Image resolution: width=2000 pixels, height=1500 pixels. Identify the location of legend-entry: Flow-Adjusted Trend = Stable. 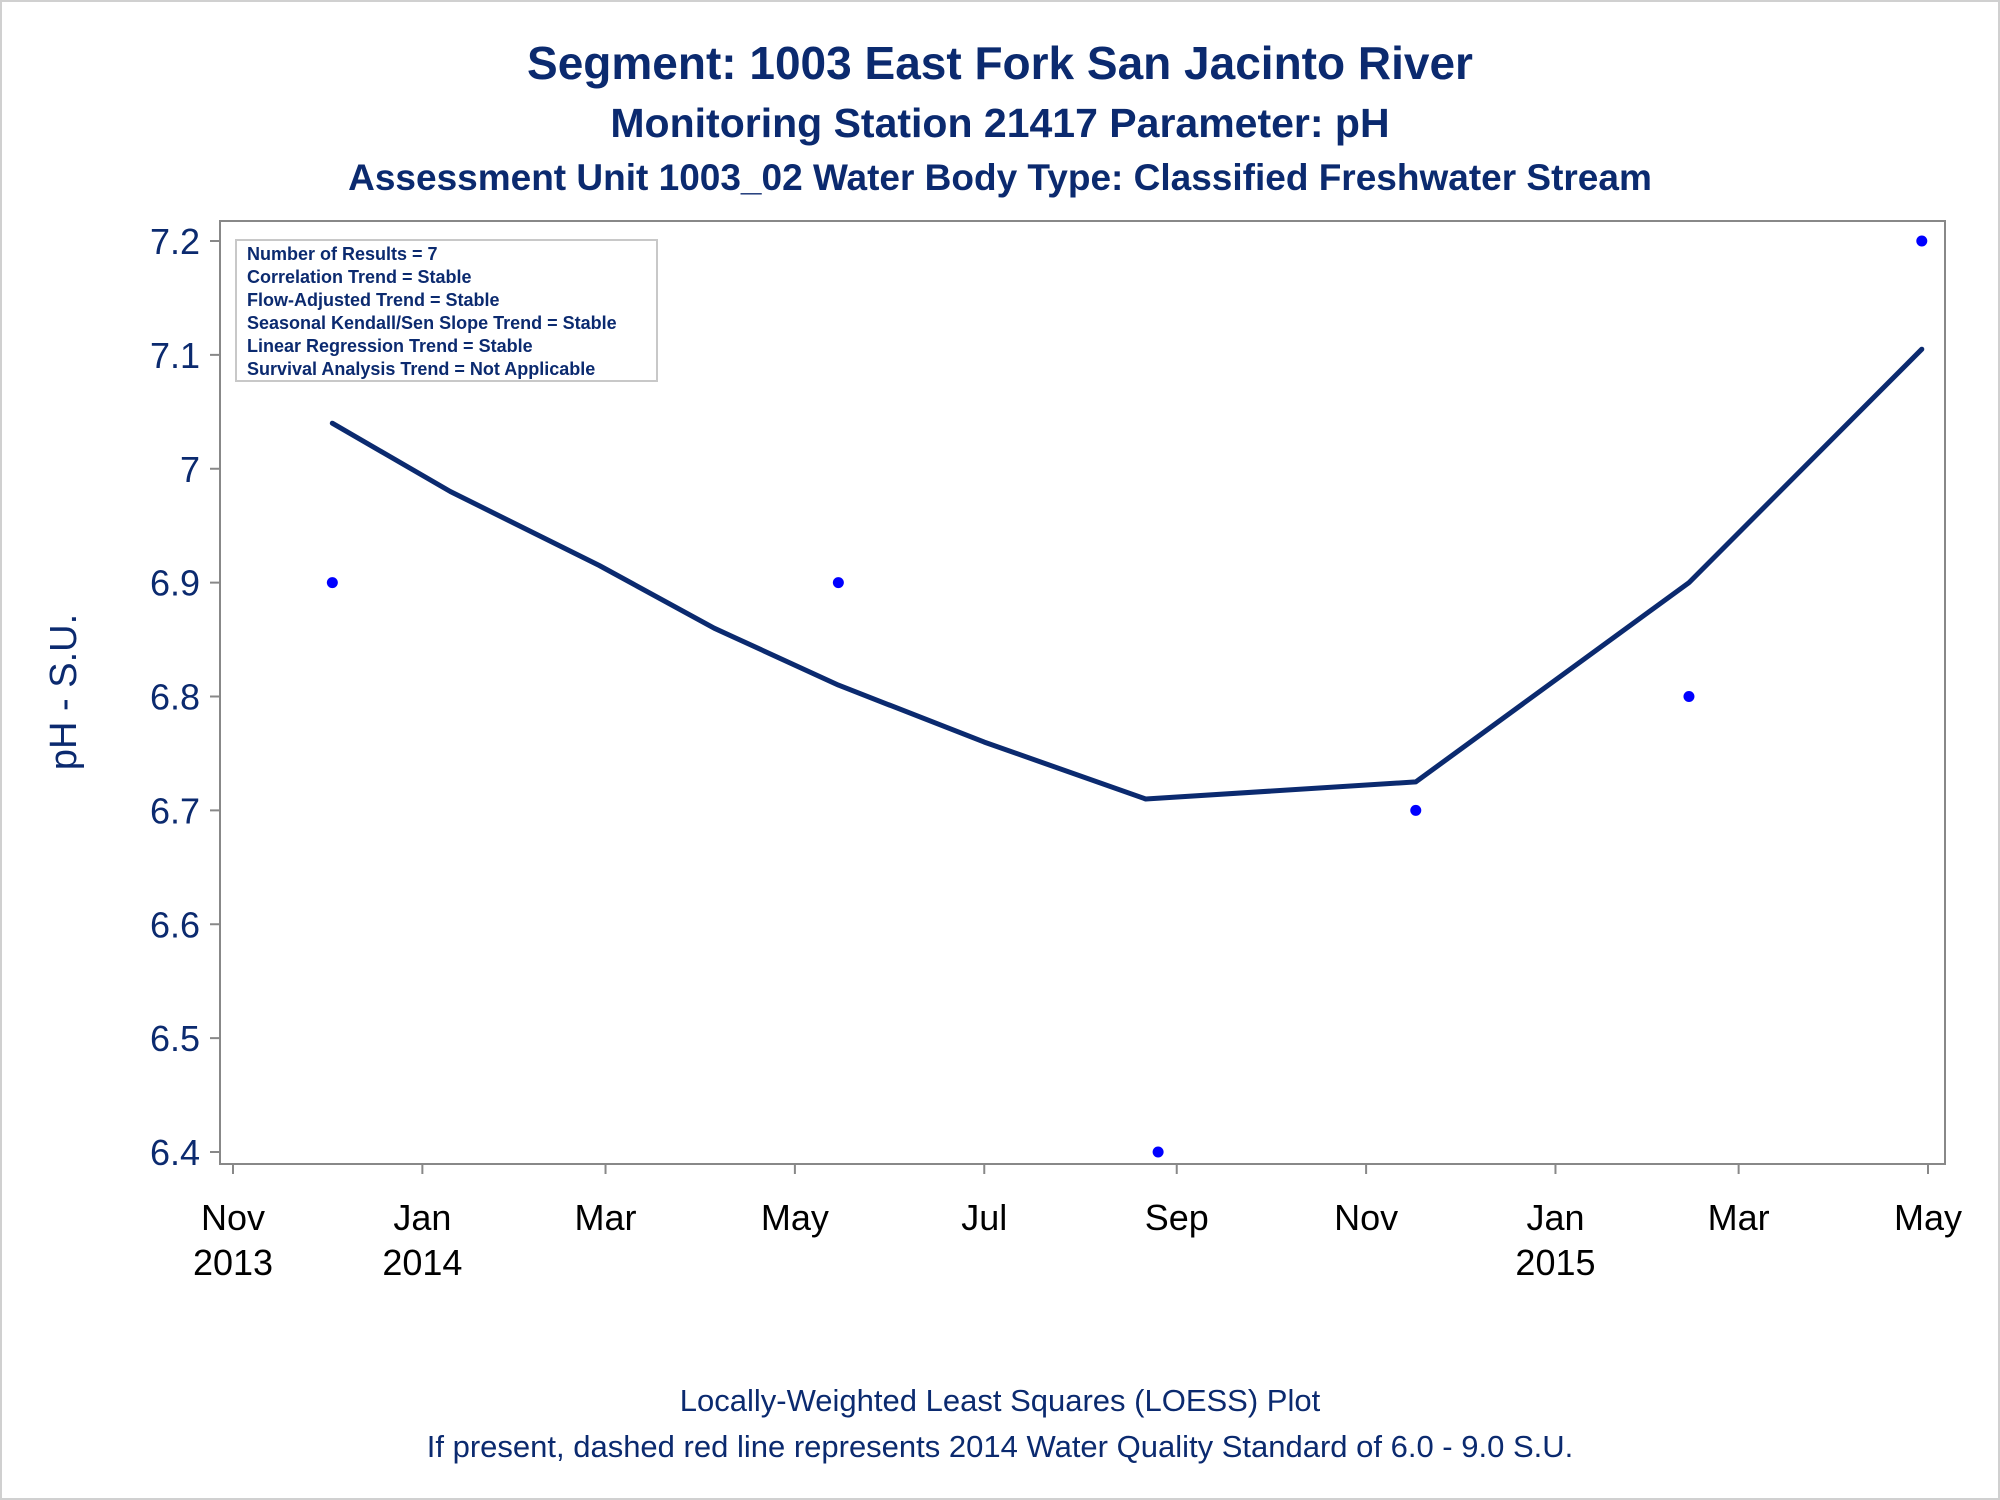
(373, 300).